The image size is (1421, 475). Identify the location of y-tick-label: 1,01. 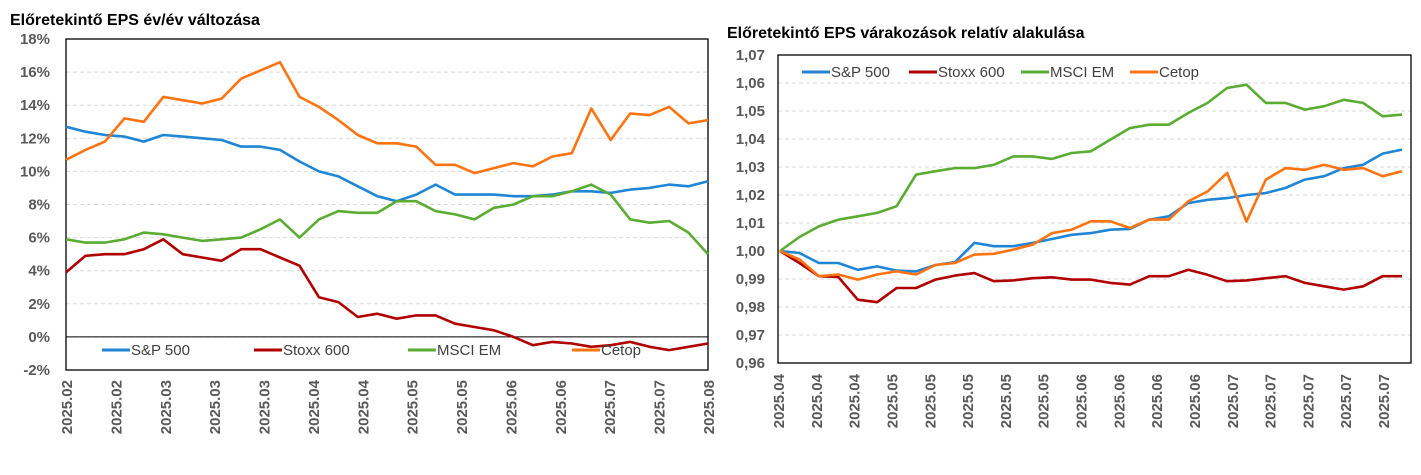
(750, 223).